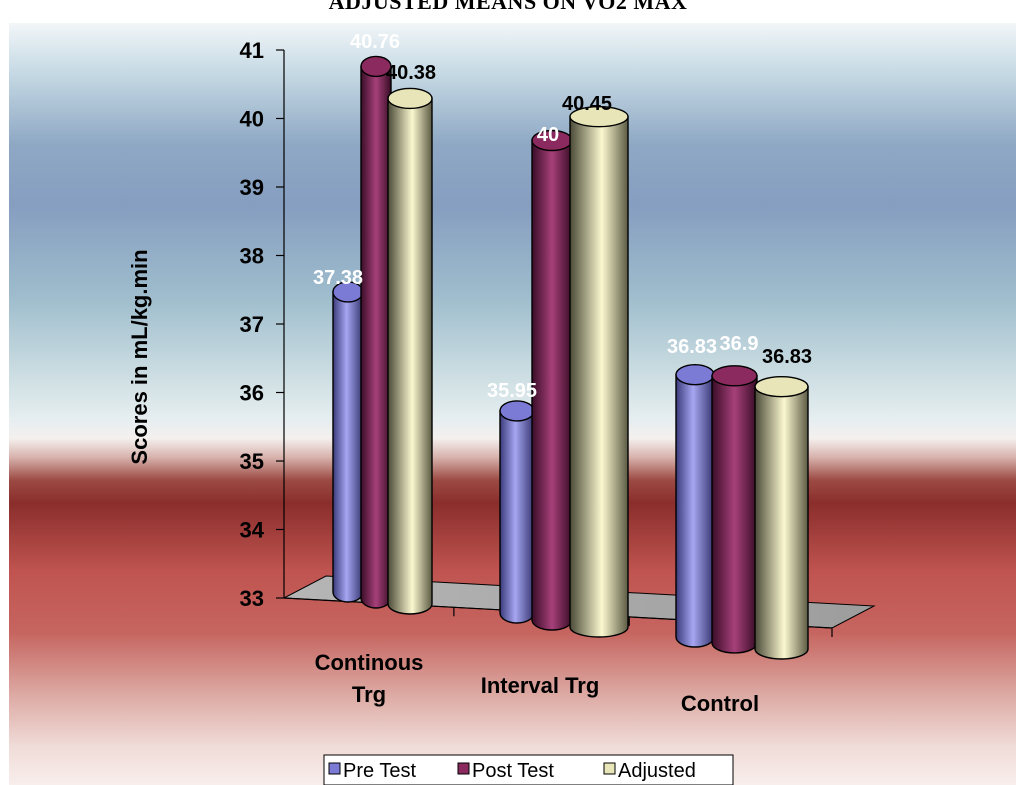  Describe the element at coordinates (512, 391) in the screenshot. I see `data-label: 35.95` at that location.